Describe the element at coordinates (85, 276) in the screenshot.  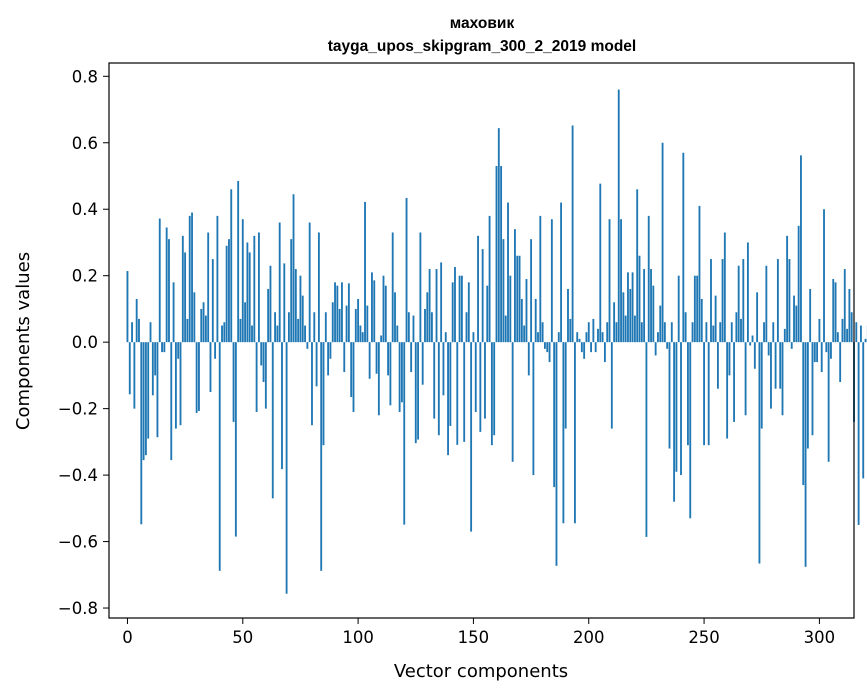
I see `y-tick-label: 0.2` at that location.